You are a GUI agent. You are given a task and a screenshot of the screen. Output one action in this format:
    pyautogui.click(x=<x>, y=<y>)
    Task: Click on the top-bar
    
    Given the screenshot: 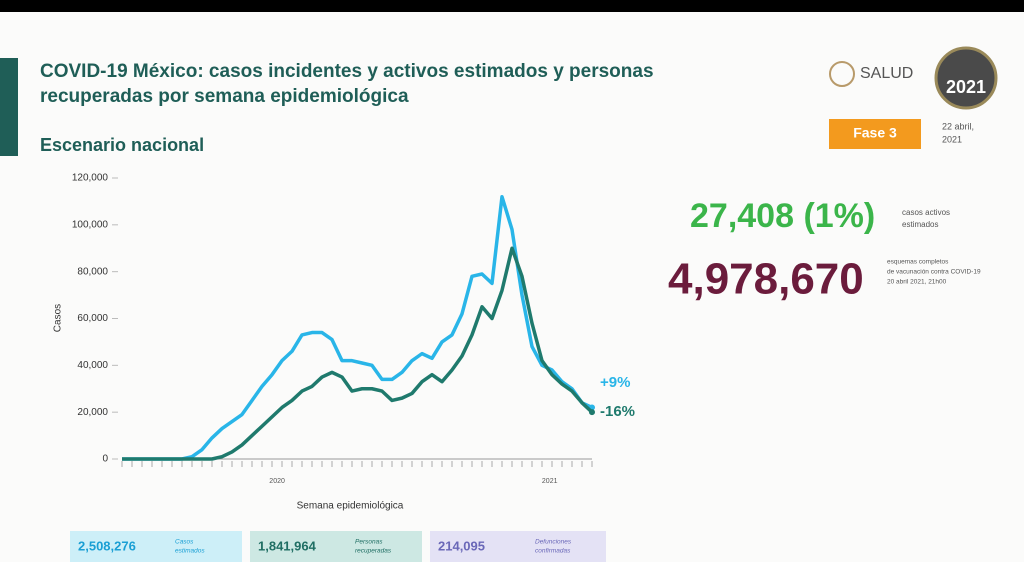 What is the action you would take?
    pyautogui.click(x=512, y=6)
    